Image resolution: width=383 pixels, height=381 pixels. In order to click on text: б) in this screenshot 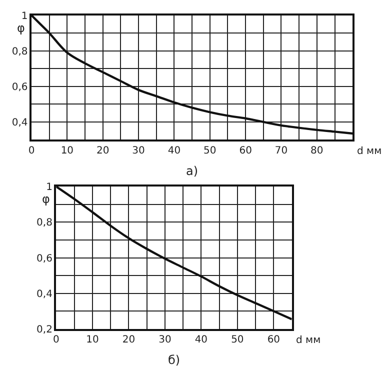, I will do `click(174, 360)`.